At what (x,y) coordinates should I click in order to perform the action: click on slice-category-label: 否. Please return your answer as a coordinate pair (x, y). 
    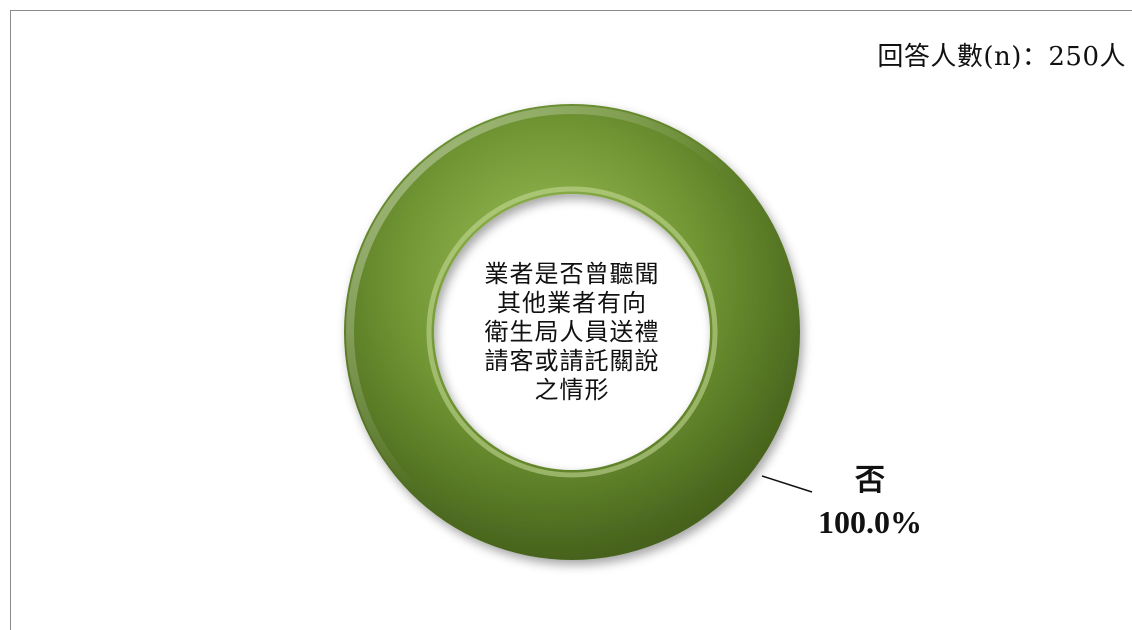
    Looking at the image, I should click on (870, 480).